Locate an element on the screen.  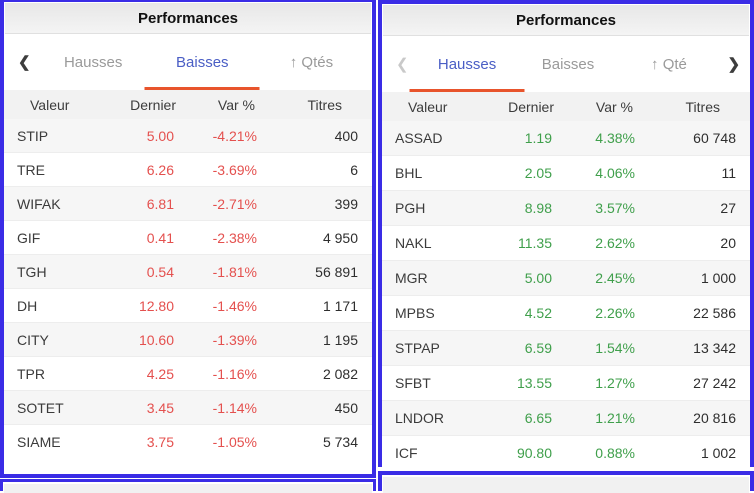
tab-label: ↑ Qté is located at coordinates (669, 64).